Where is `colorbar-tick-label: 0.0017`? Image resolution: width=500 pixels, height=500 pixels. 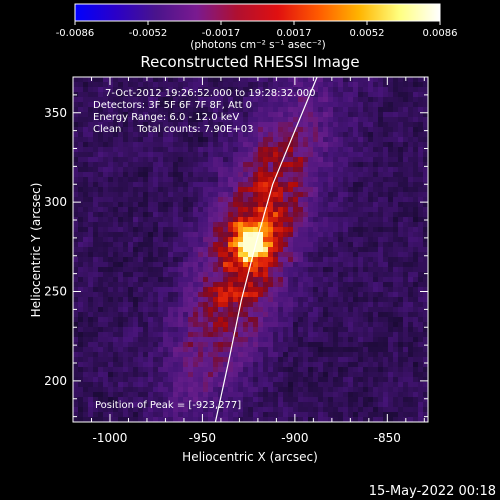
colorbar-tick-label: 0.0017 is located at coordinates (294, 33).